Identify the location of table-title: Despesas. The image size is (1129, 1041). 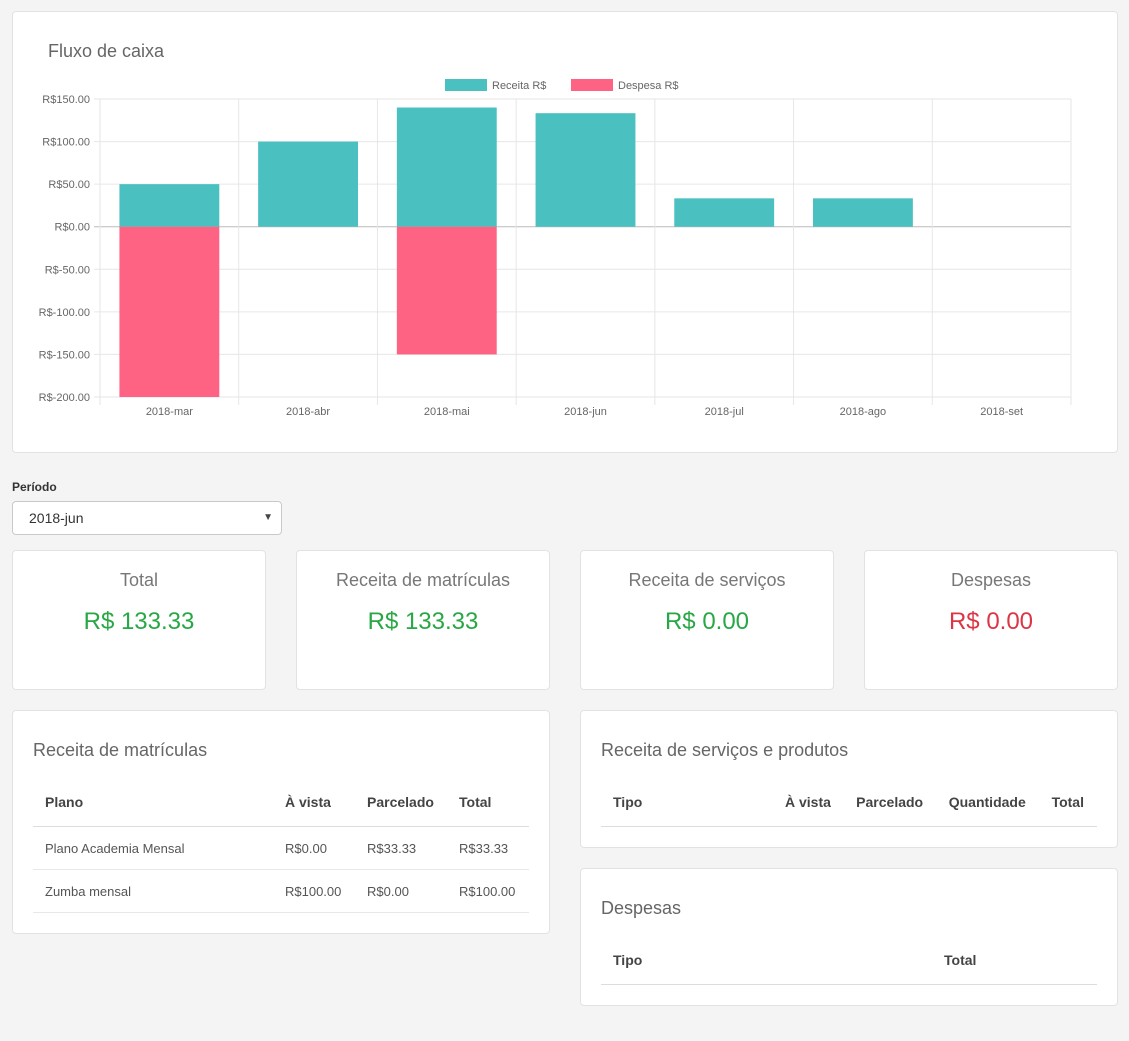
(641, 908).